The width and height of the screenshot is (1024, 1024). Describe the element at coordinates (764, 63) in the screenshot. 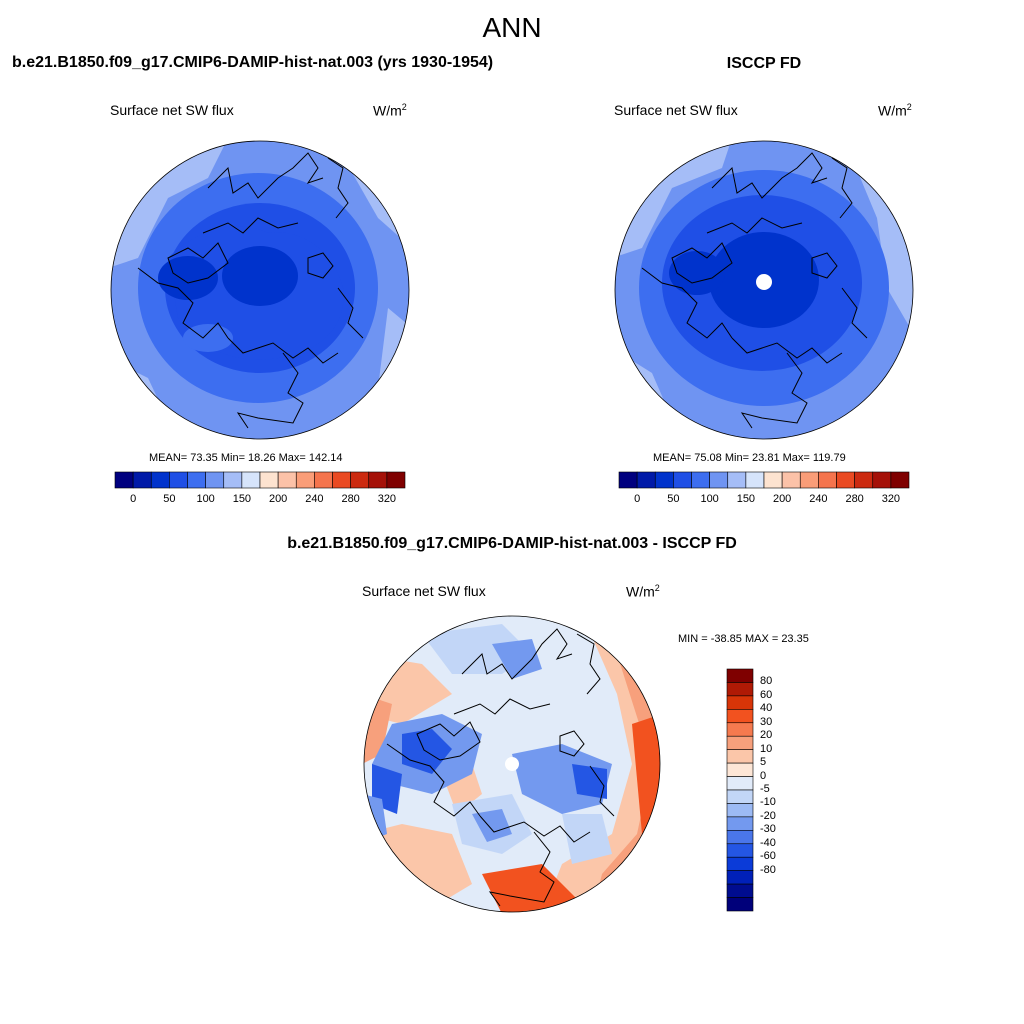

I see `obs-panel-title: ISCCP FD` at that location.